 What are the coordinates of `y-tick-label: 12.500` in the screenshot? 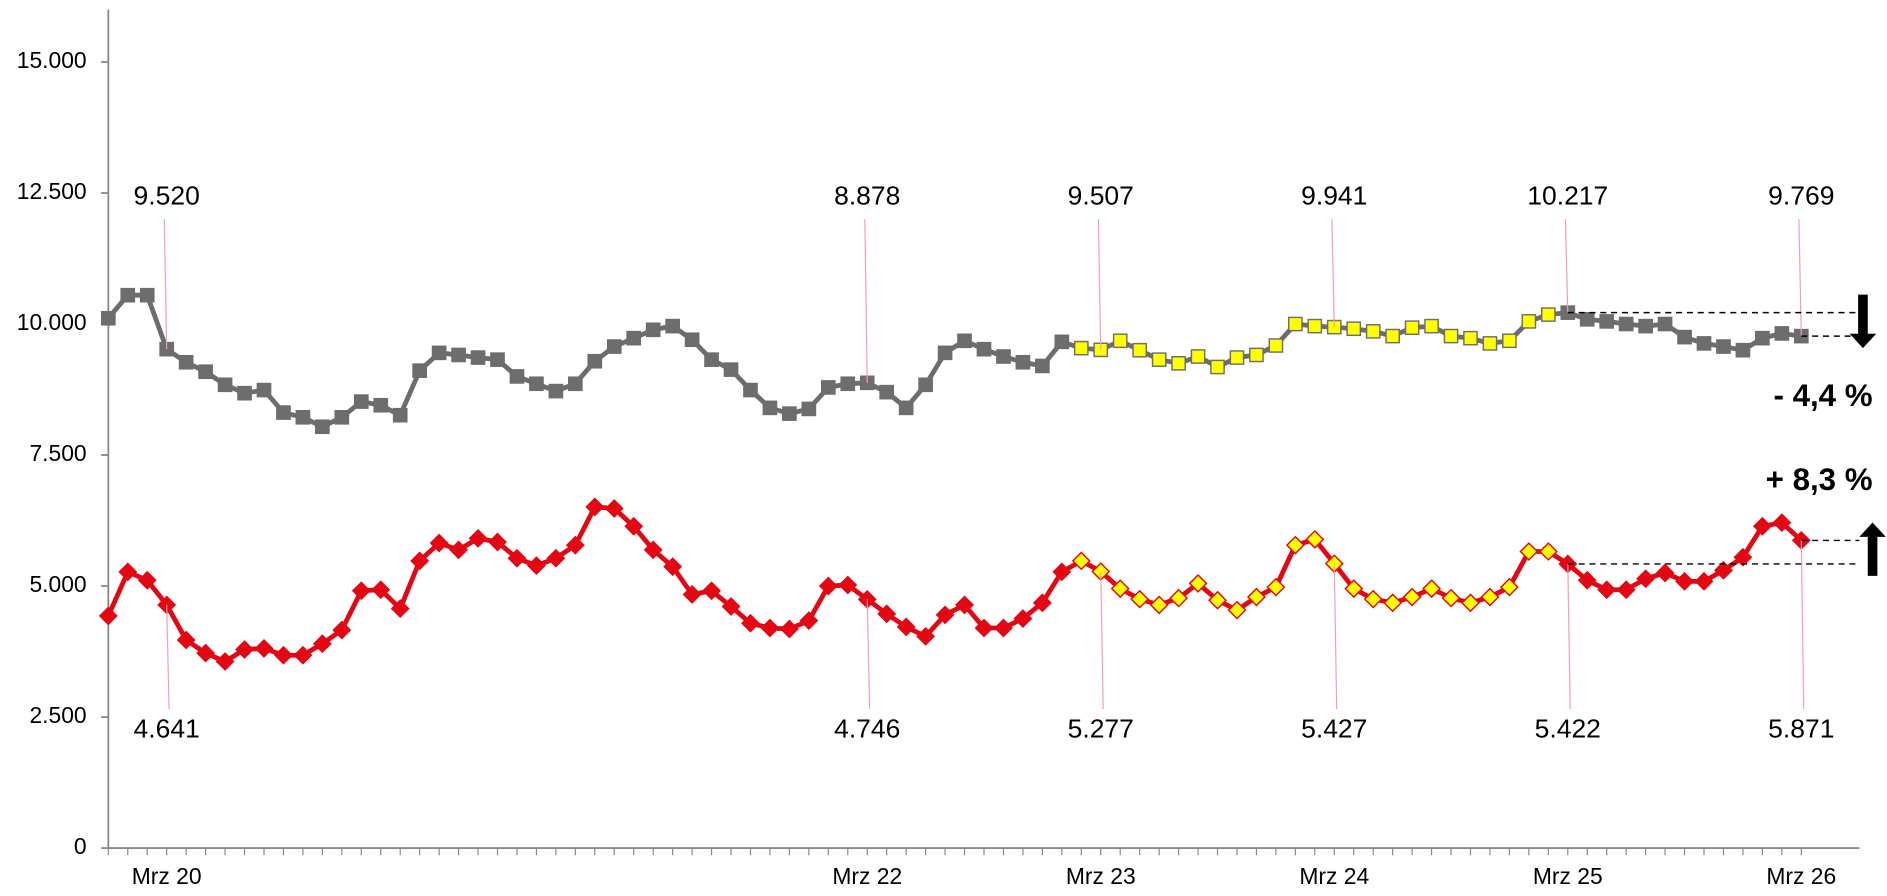 It's located at (52, 191).